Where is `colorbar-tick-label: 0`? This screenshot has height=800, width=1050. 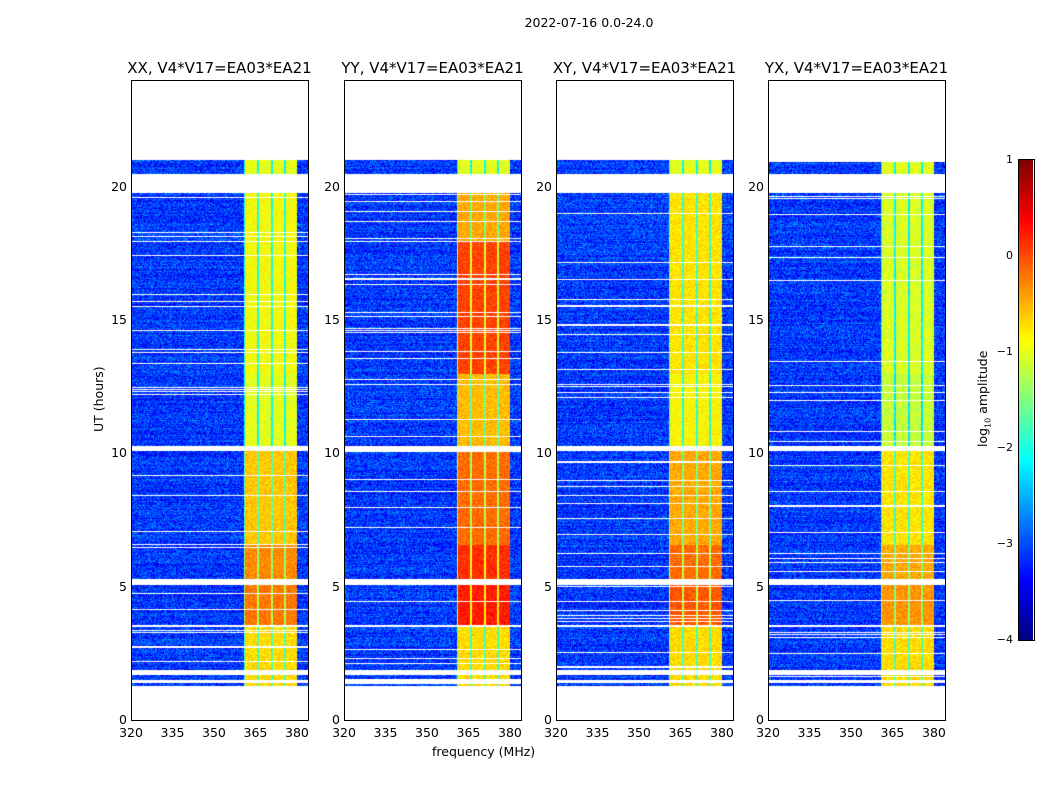 colorbar-tick-label: 0 is located at coordinates (1009, 255).